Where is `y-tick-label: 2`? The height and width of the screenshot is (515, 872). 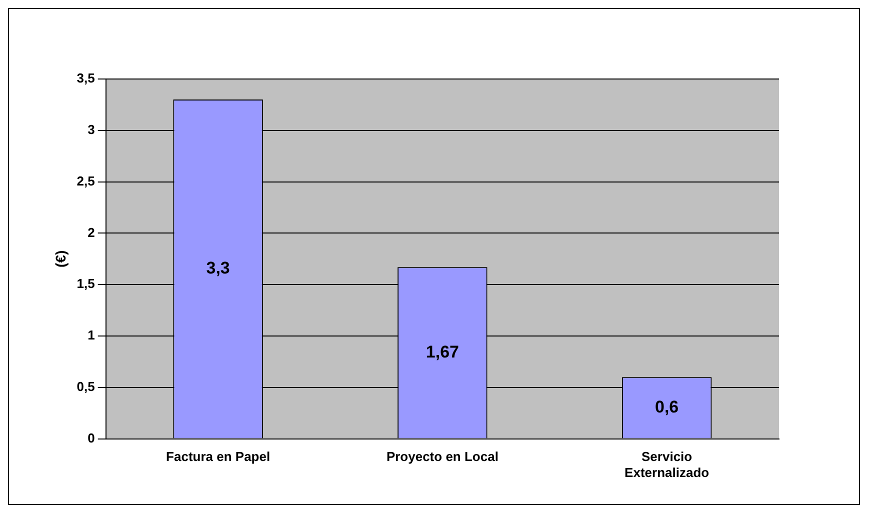 y-tick-label: 2 is located at coordinates (91, 232).